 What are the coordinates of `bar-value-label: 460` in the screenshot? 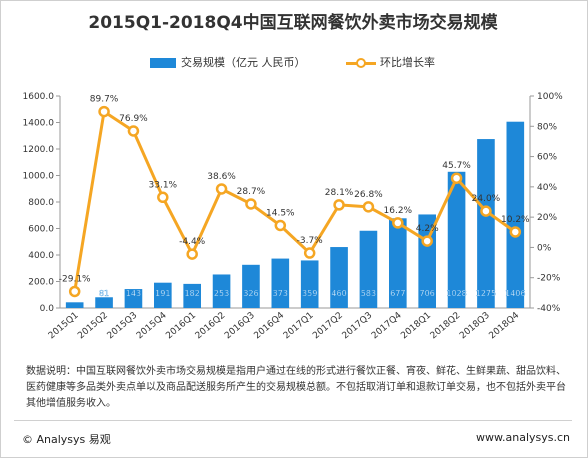 It's located at (338, 293).